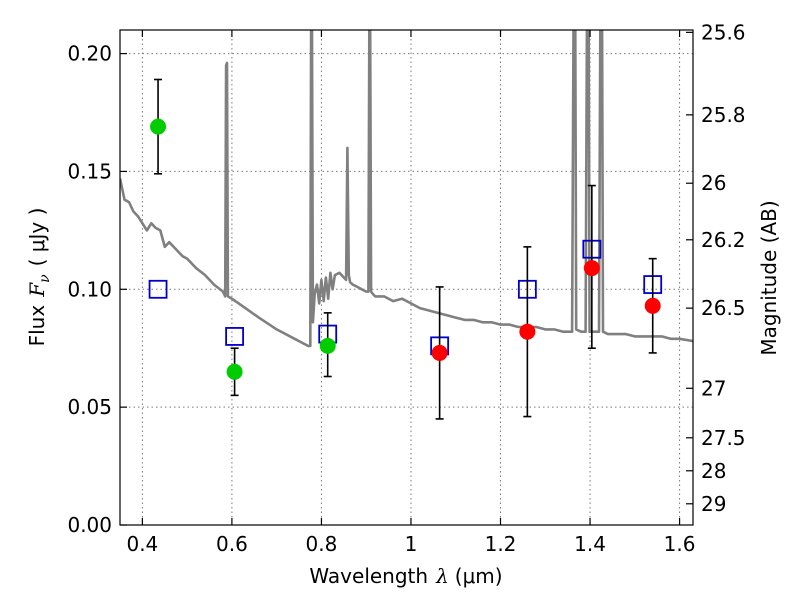 The image size is (800, 600). I want to click on y-tick-label: 0.15, so click(89, 171).